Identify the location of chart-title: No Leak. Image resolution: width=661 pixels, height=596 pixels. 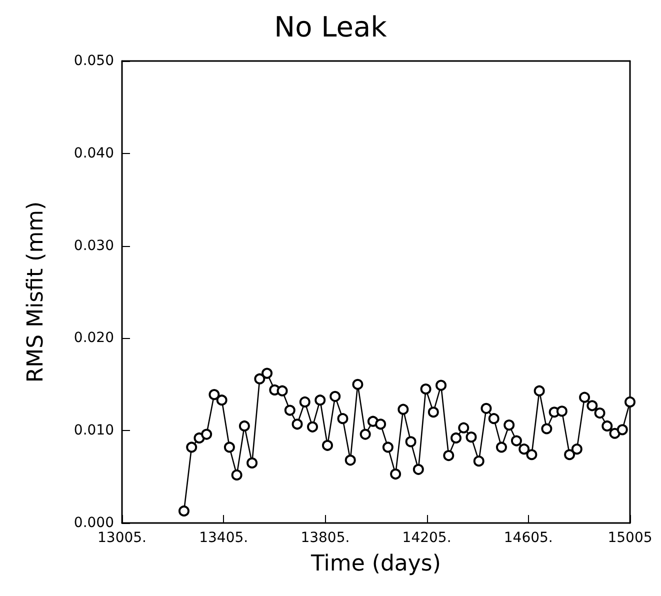
(331, 27).